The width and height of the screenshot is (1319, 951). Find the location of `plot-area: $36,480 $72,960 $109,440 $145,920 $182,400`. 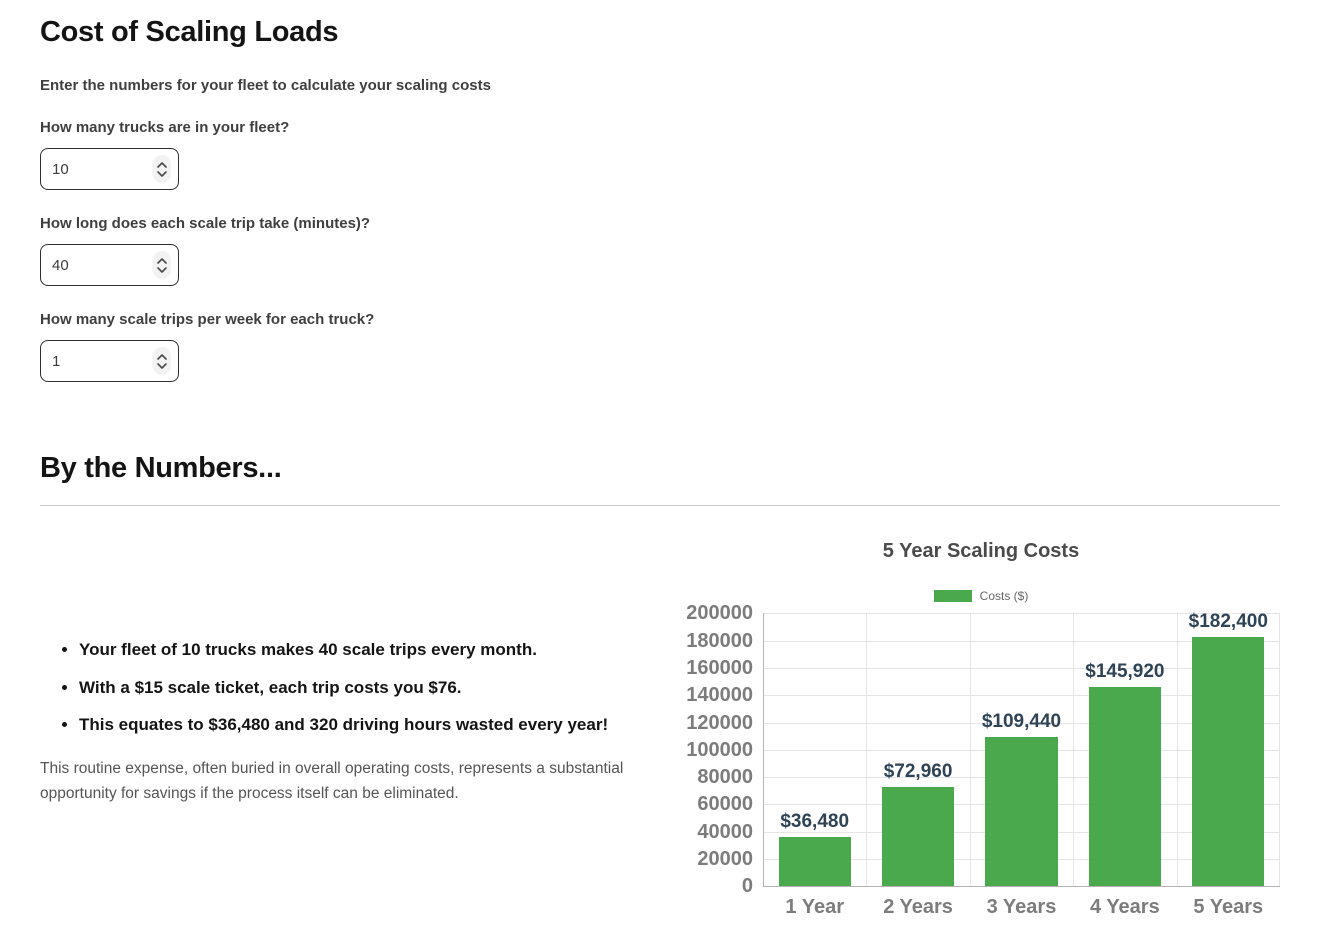

plot-area: $36,480 $72,960 $109,440 $145,920 $182,400 is located at coordinates (1021, 749).